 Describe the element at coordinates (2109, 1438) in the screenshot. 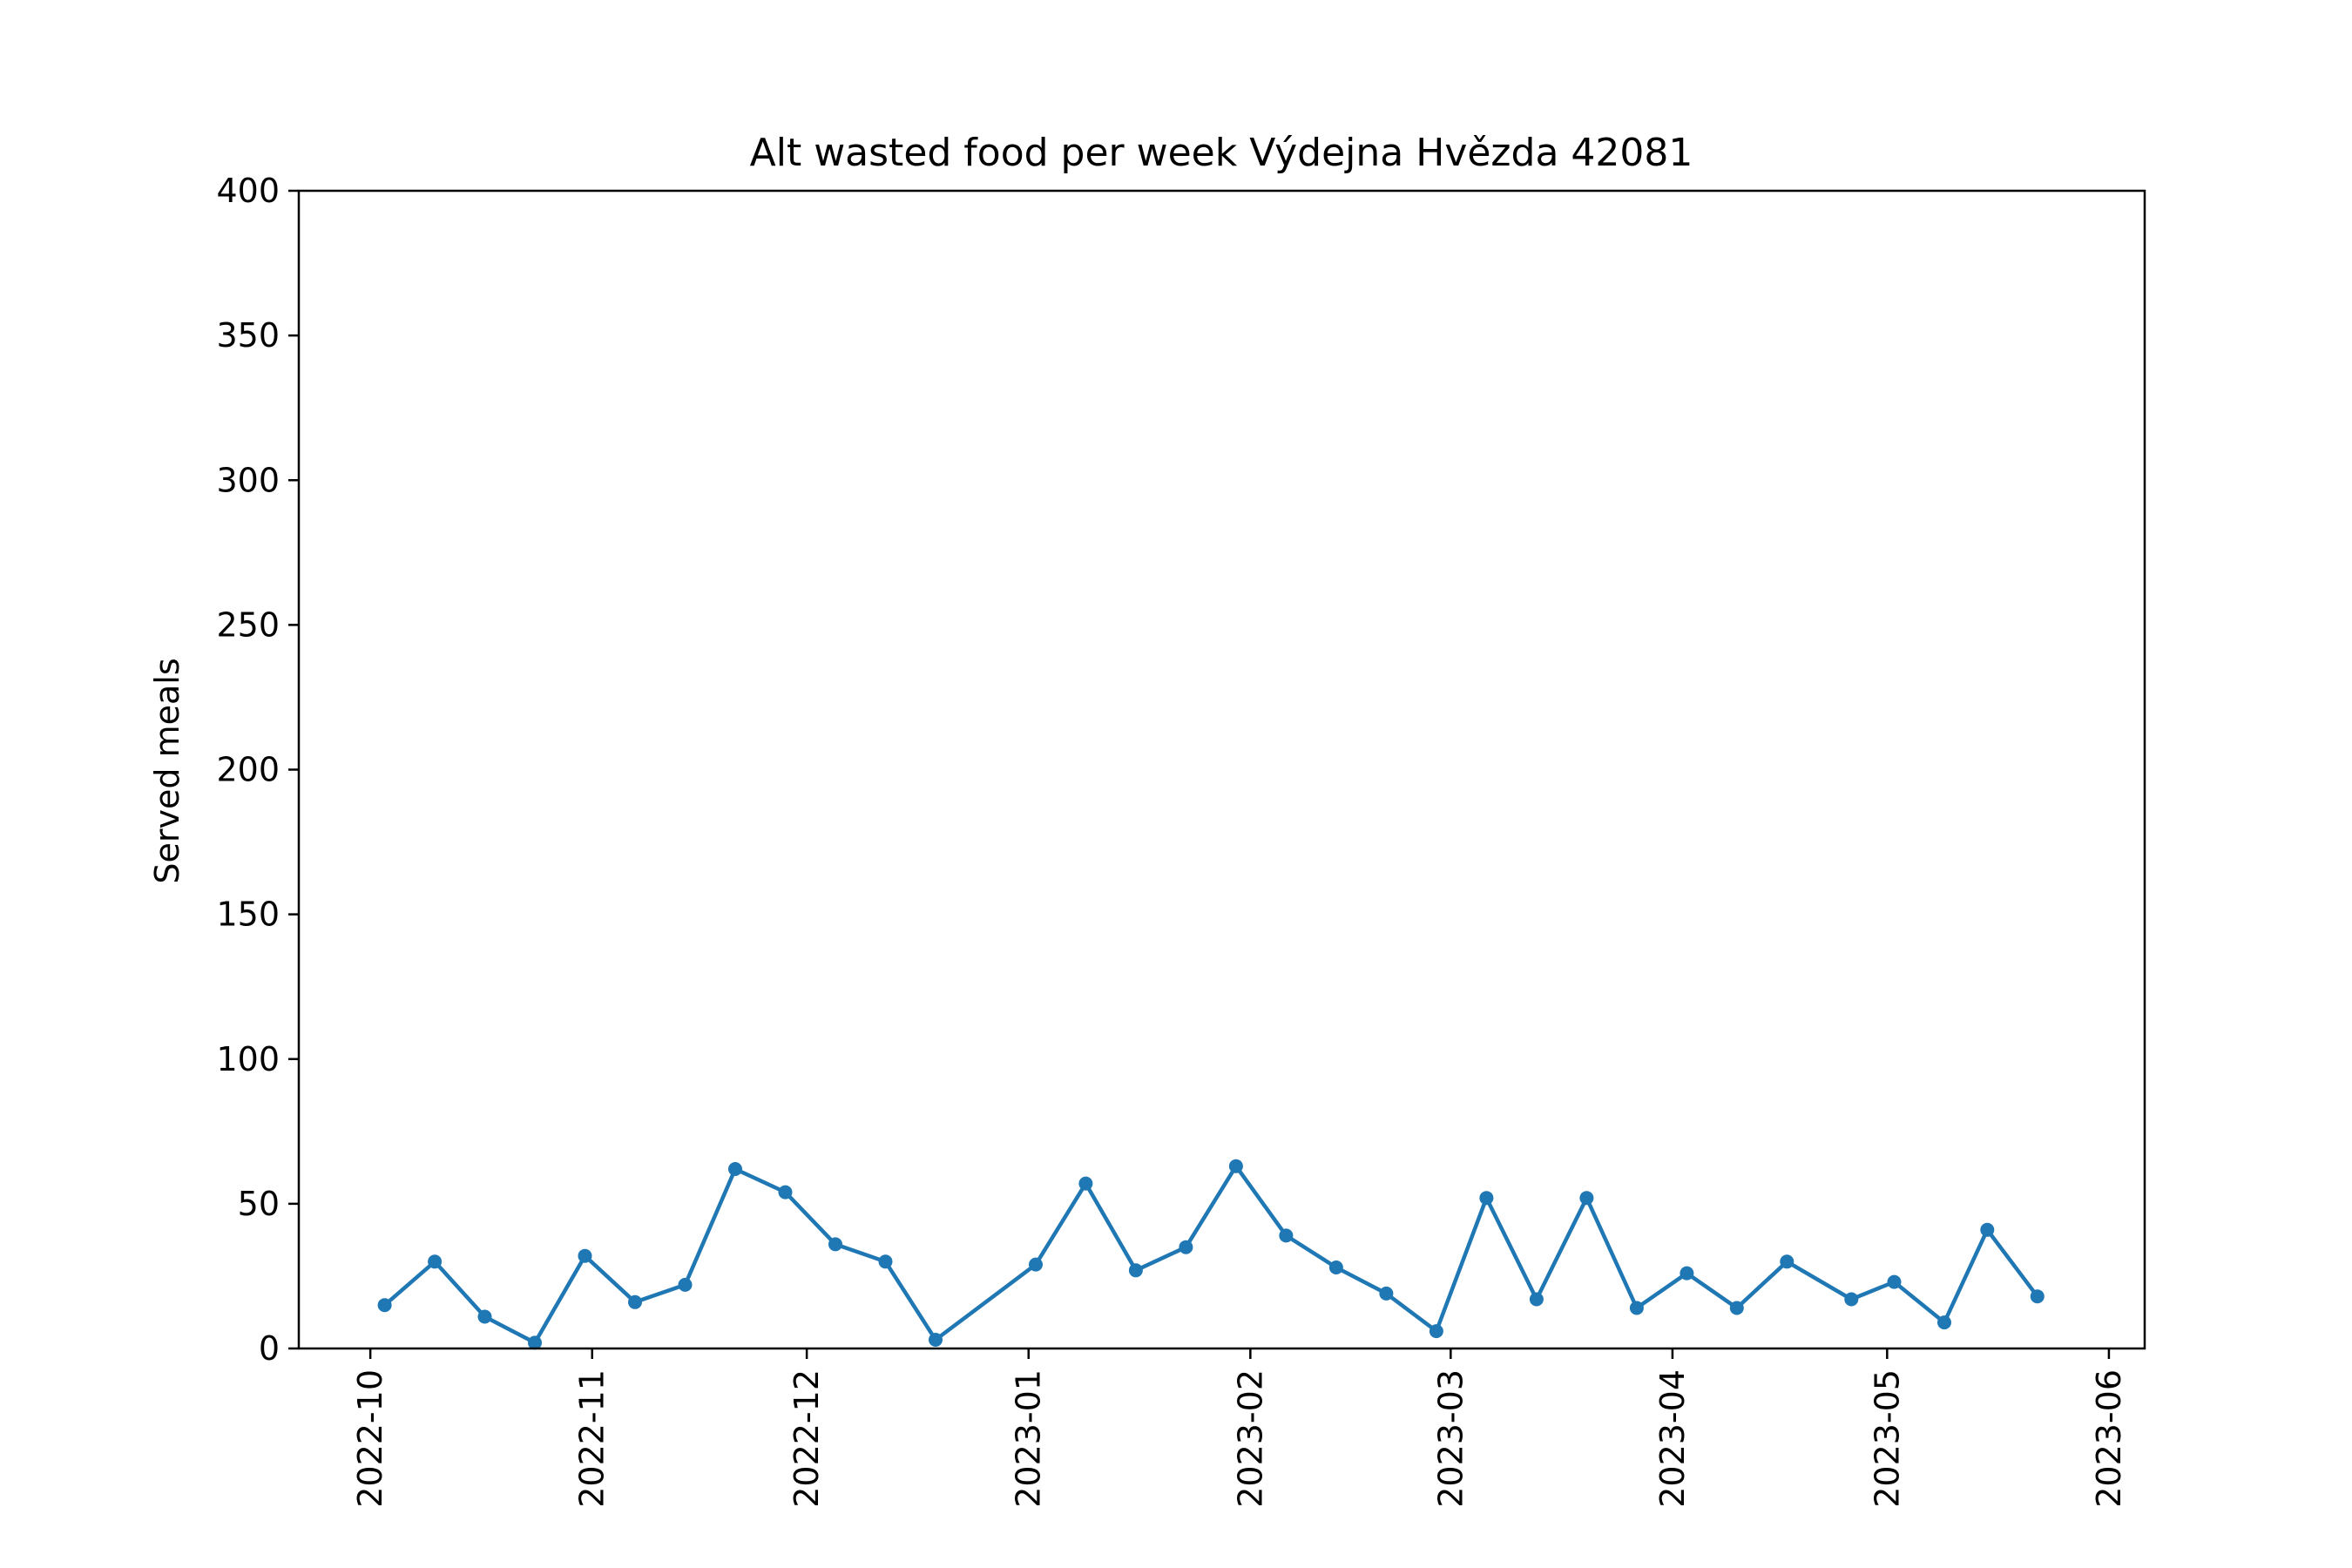

I see `x-tick-label: 2023-06` at that location.